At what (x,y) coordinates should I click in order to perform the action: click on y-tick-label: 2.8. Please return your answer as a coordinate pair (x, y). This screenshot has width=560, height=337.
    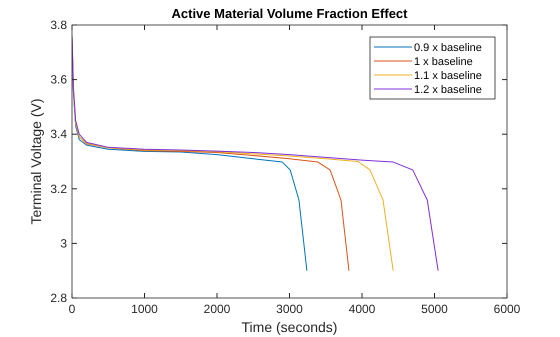
    Looking at the image, I should click on (59, 298).